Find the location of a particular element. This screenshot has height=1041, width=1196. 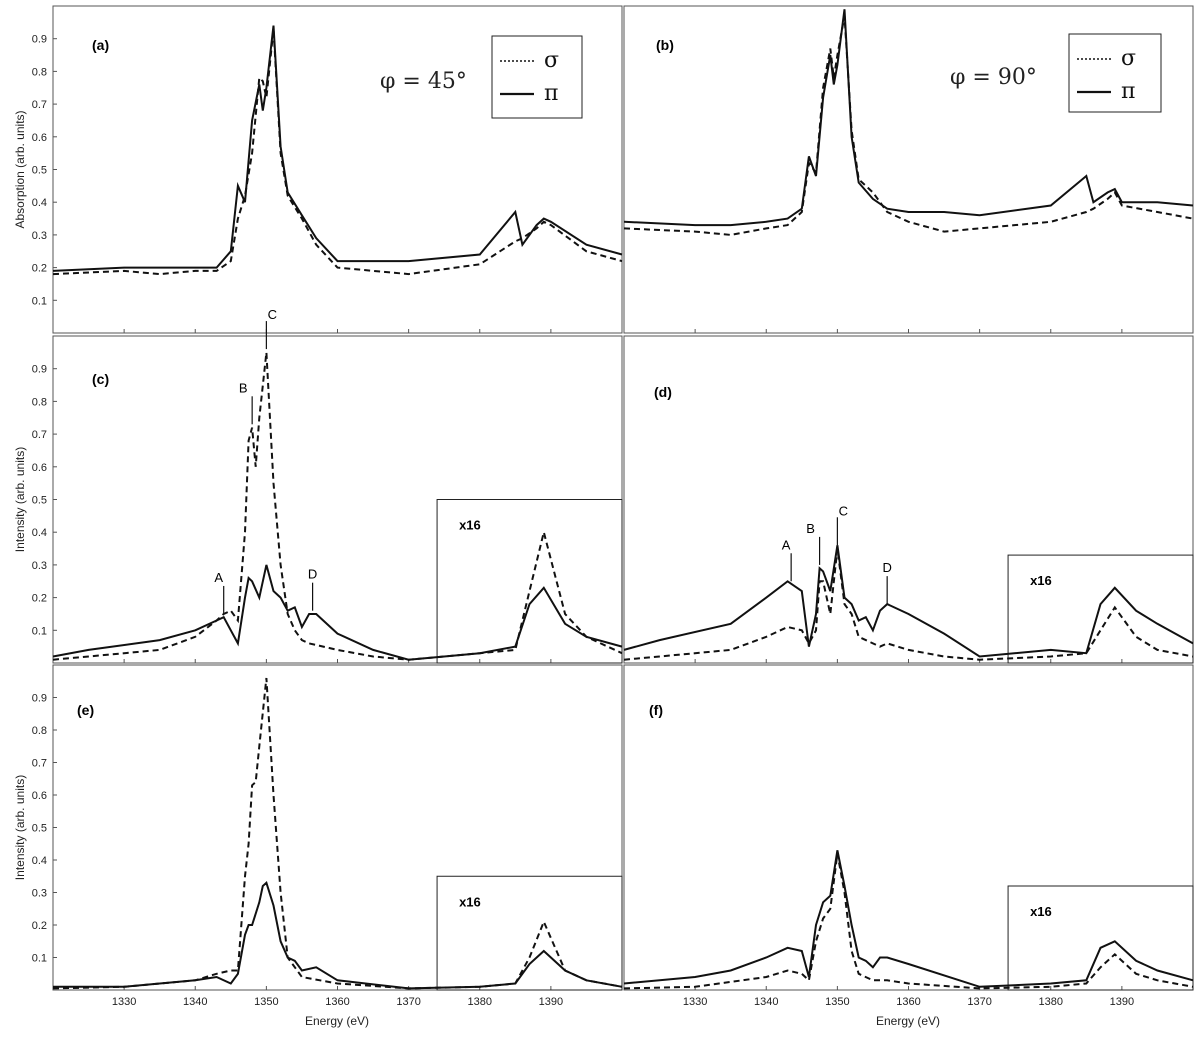

angle-annotation: φ = 90° is located at coordinates (993, 77).